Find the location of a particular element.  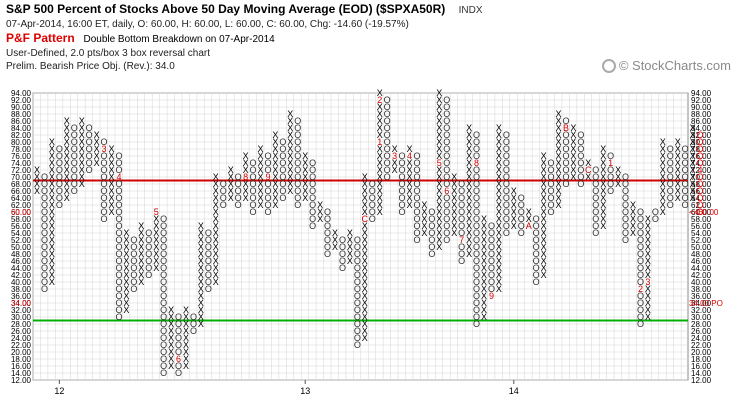

y-tick-label-right: 82.00 is located at coordinates (701, 135).